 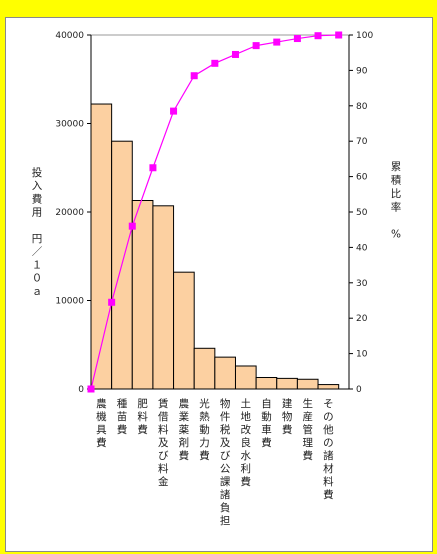 What do you see at coordinates (246, 442) in the screenshot?
I see `category-label: 土地改良水利費` at bounding box center [246, 442].